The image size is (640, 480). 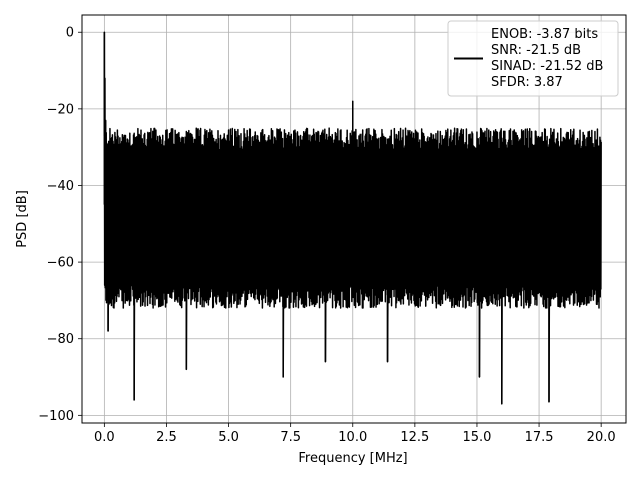 I want to click on x-tick-label: 20.0, so click(x=601, y=437).